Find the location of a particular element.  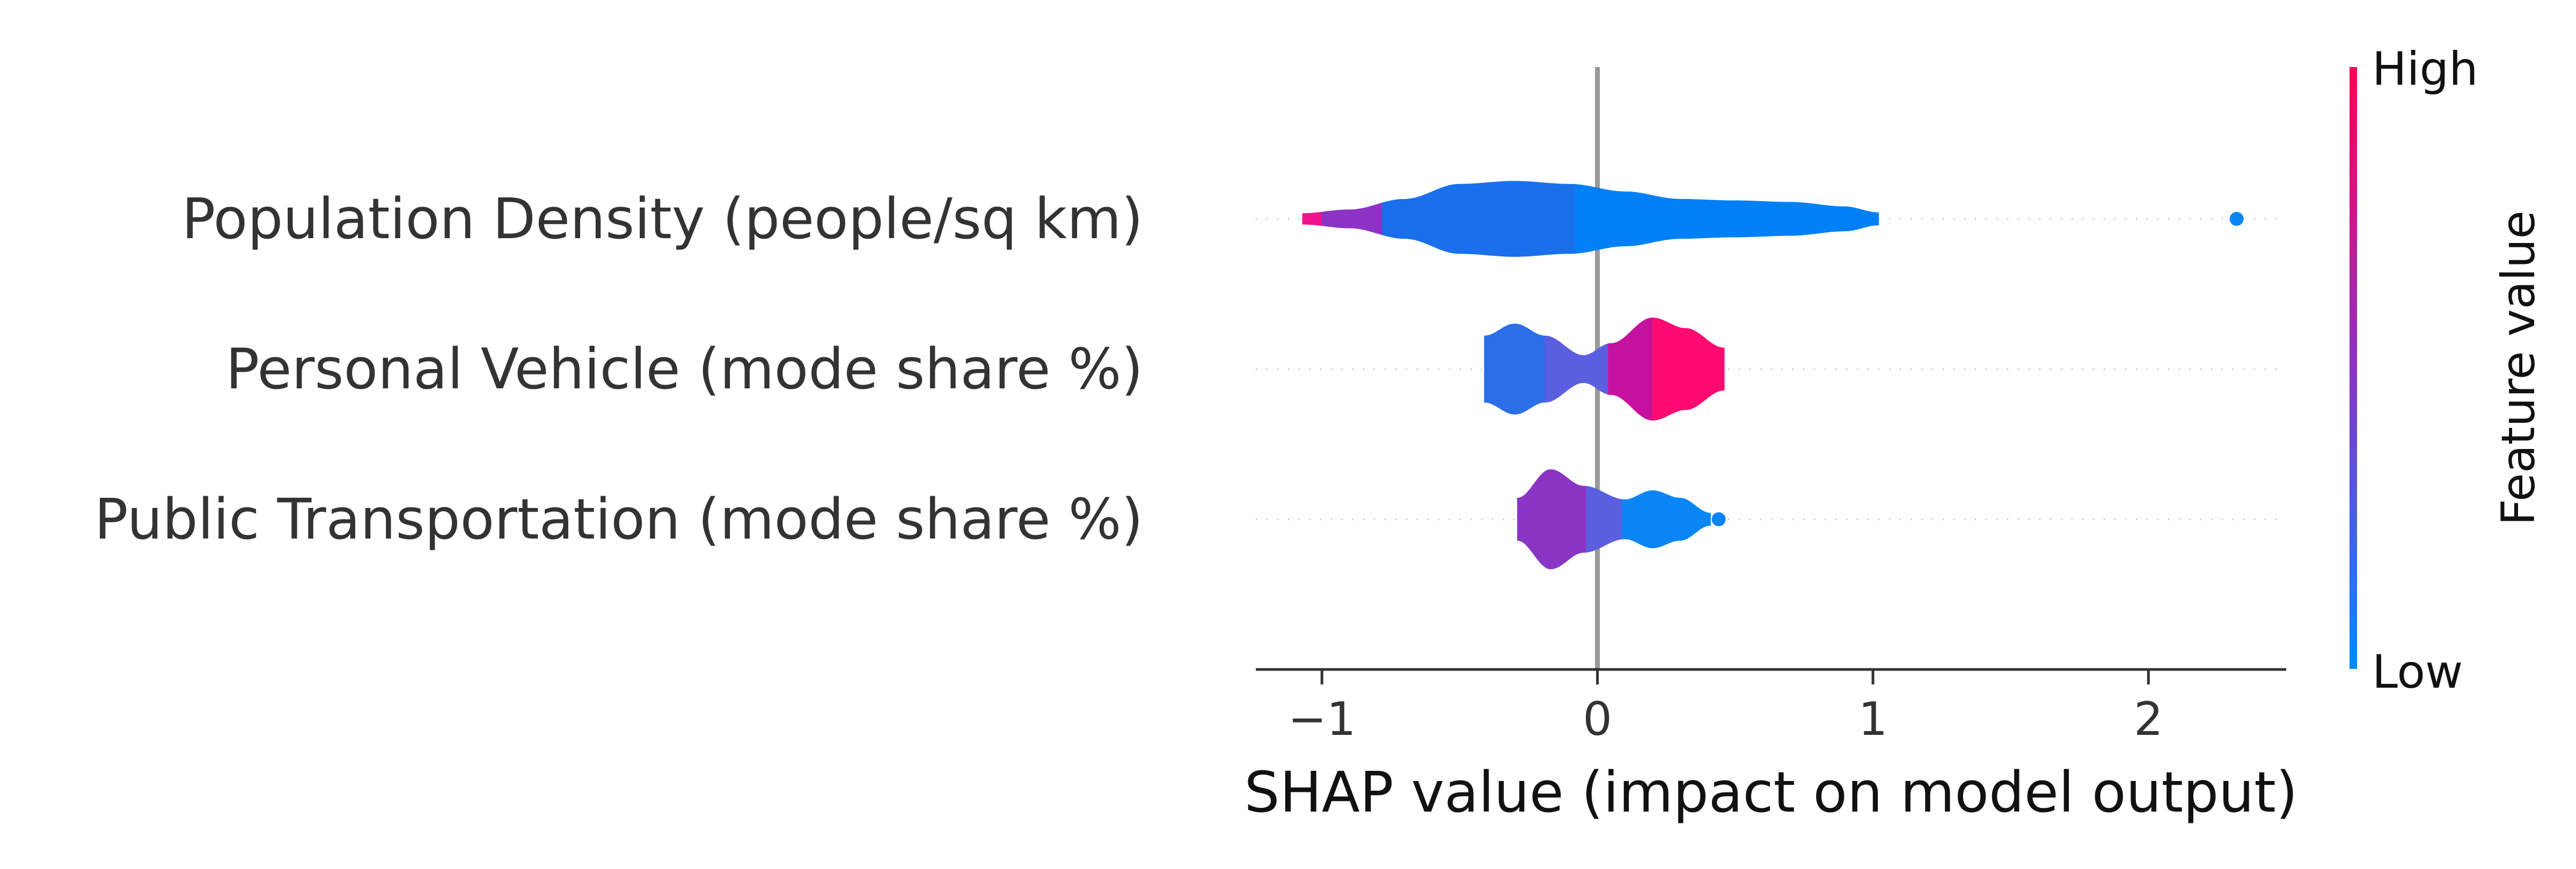

x-tick-label-3: 2 is located at coordinates (2148, 719).